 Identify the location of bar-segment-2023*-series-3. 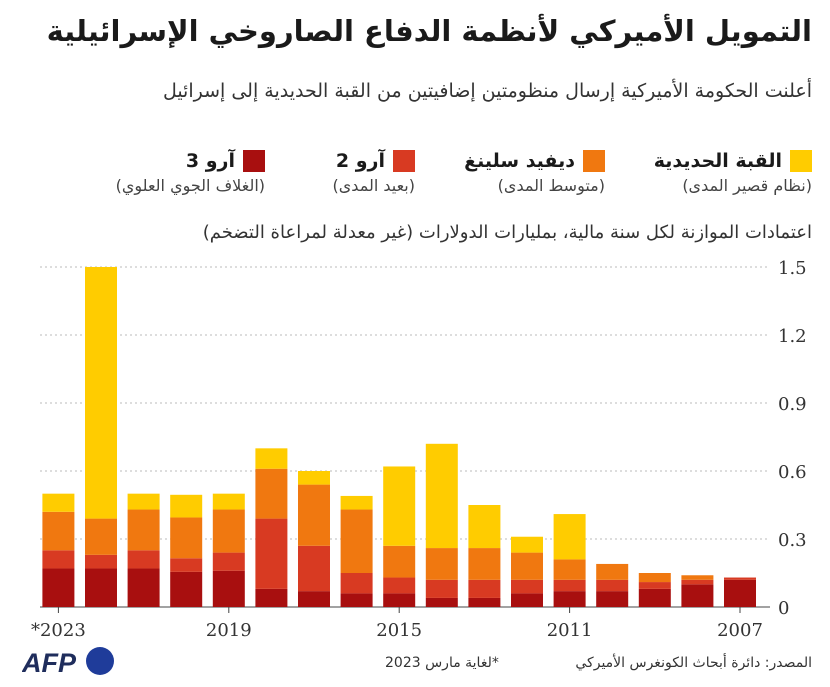
(58, 502).